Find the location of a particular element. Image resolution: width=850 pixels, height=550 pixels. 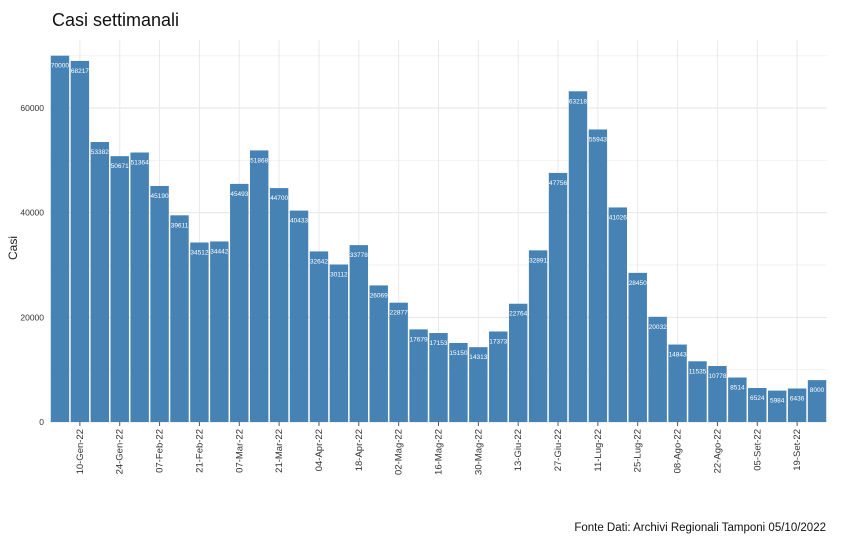

y-tick-label: 60000 is located at coordinates (32, 108).